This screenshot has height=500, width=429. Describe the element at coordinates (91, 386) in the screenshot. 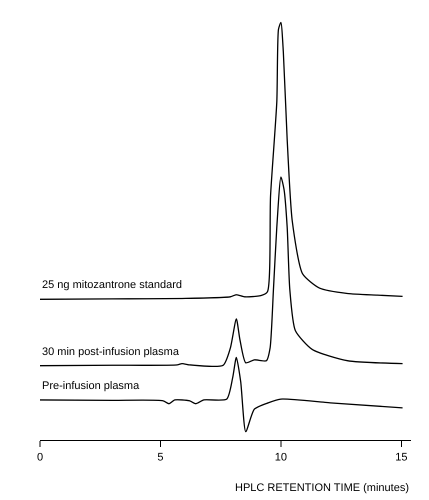

I see `series-label: Pre-infusion plasma` at that location.